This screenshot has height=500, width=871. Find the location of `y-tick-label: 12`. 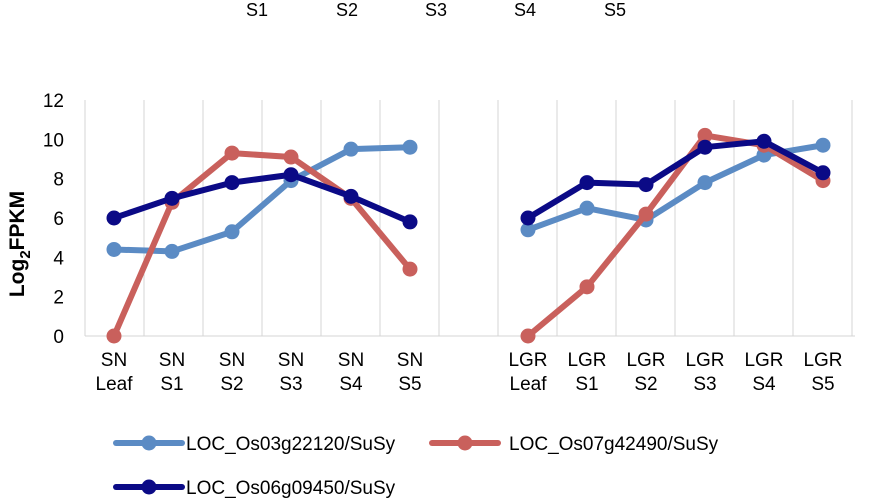

y-tick-label: 12 is located at coordinates (53, 101).